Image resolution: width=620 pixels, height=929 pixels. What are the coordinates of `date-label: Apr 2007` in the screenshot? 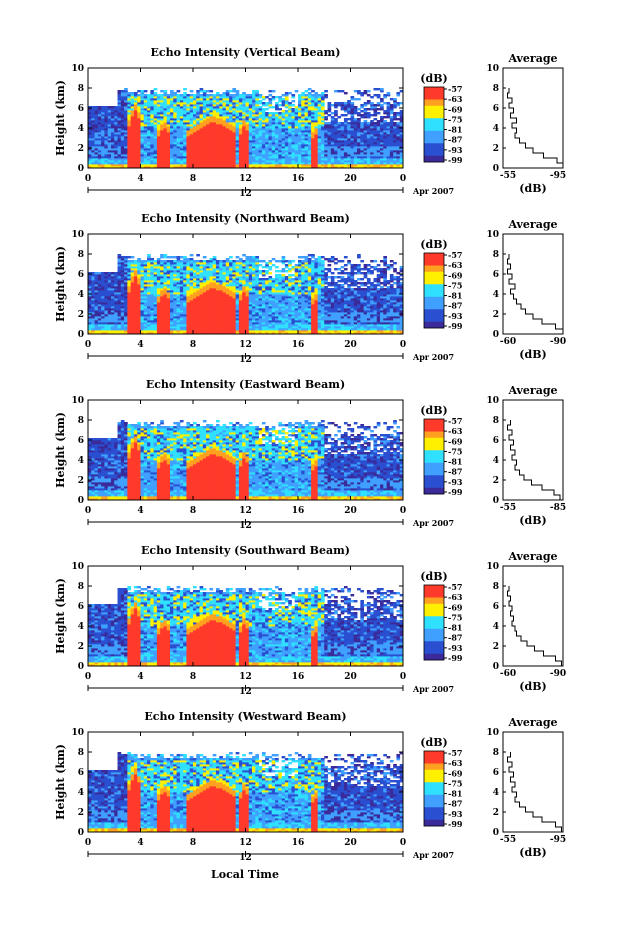 It's located at (433, 523).